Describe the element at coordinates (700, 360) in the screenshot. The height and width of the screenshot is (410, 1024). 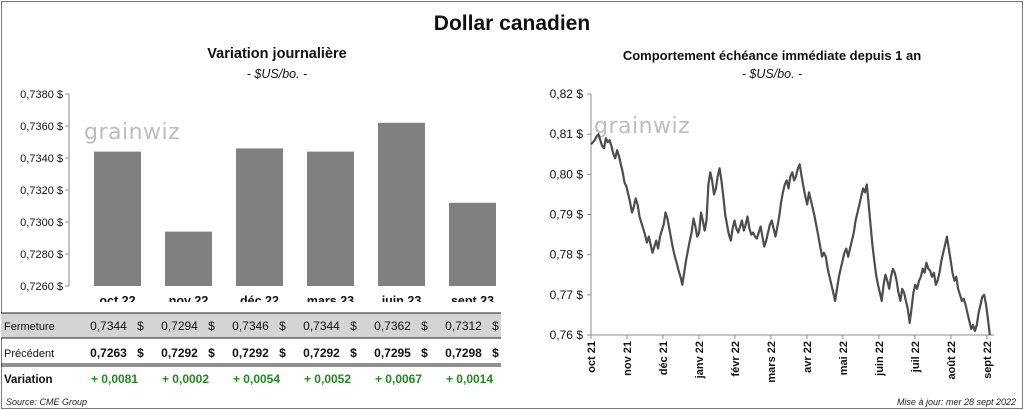
I see `line-x-tick-label: janv 22` at that location.